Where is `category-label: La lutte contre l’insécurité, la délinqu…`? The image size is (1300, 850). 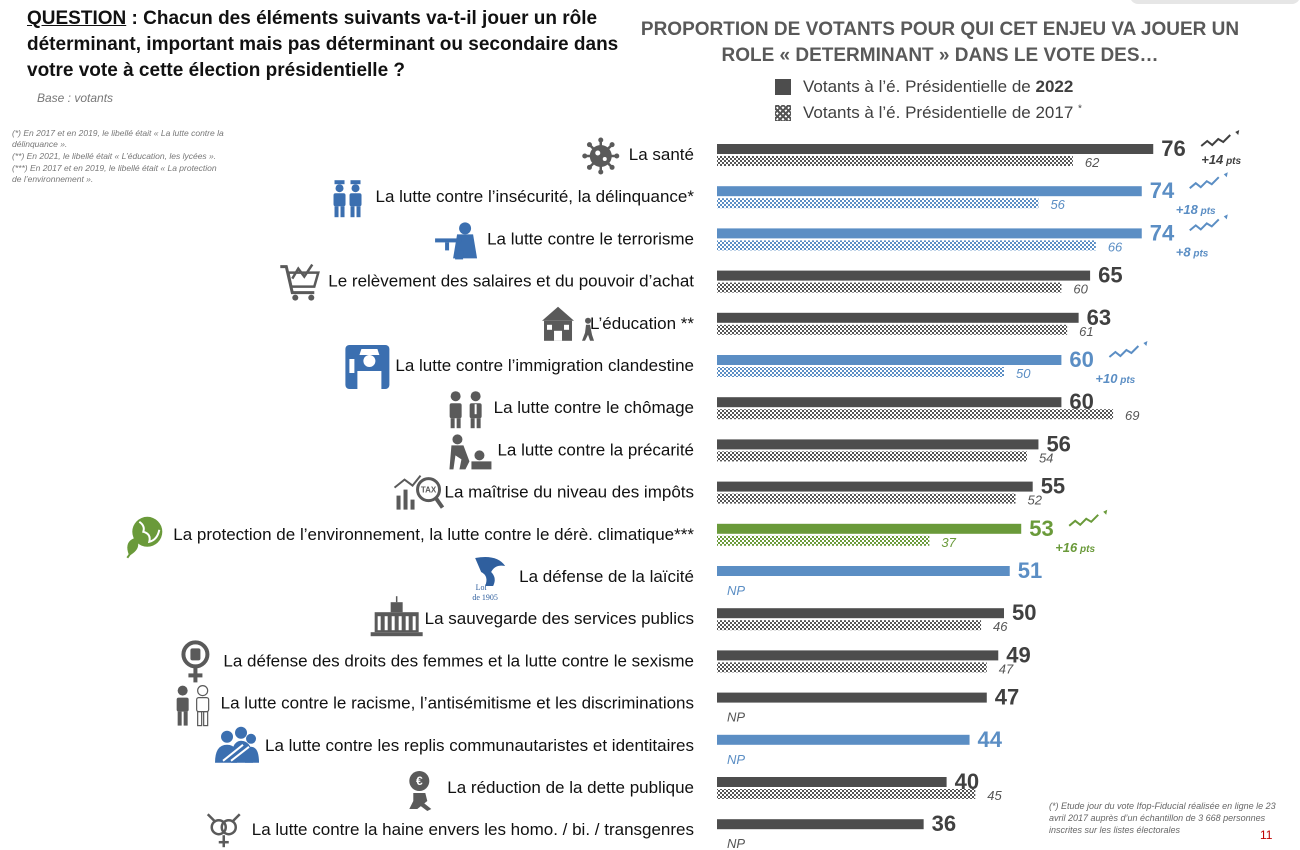
category-label: La lutte contre l’insécurité, la délinqu… is located at coordinates (535, 196).